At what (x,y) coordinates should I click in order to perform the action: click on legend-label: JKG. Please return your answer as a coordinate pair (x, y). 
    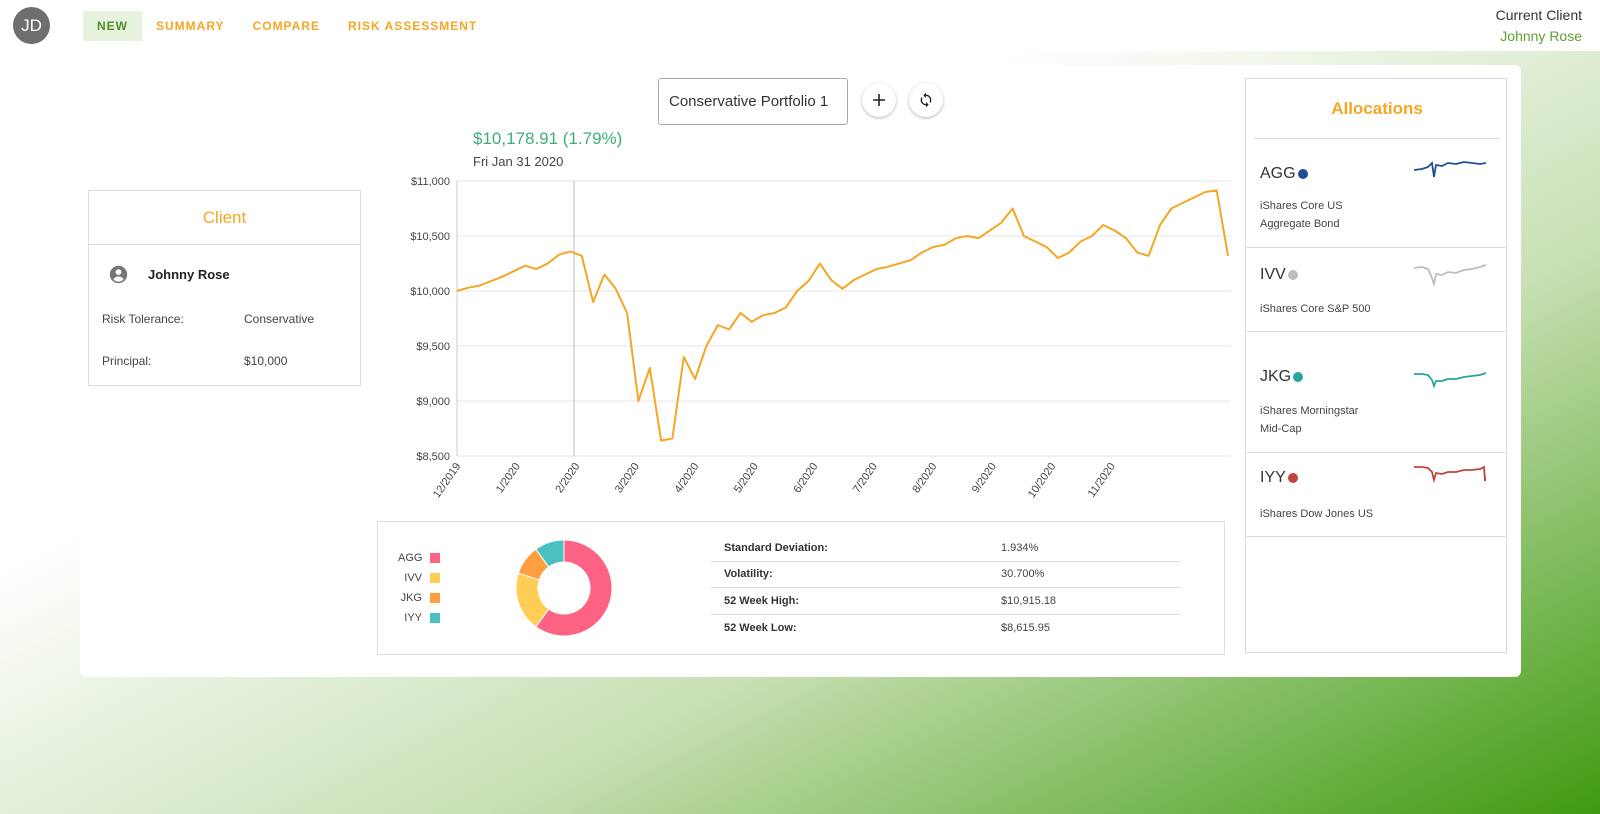
    Looking at the image, I should click on (411, 598).